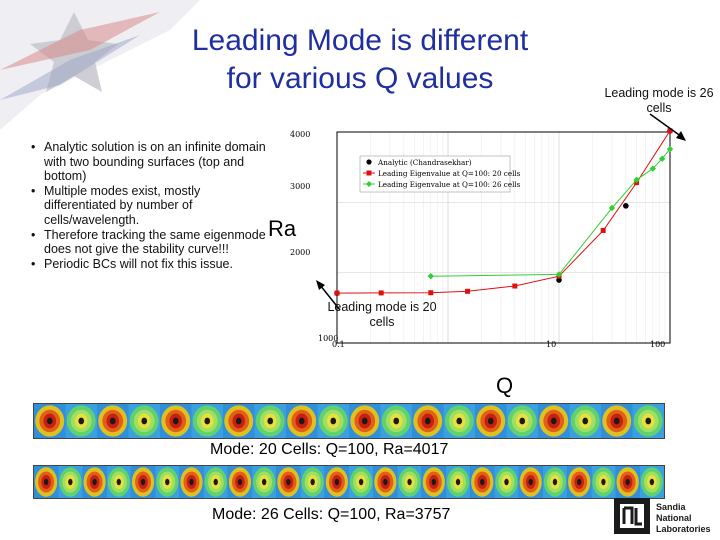  What do you see at coordinates (674, 518) in the screenshot?
I see `logo-text-line: National` at bounding box center [674, 518].